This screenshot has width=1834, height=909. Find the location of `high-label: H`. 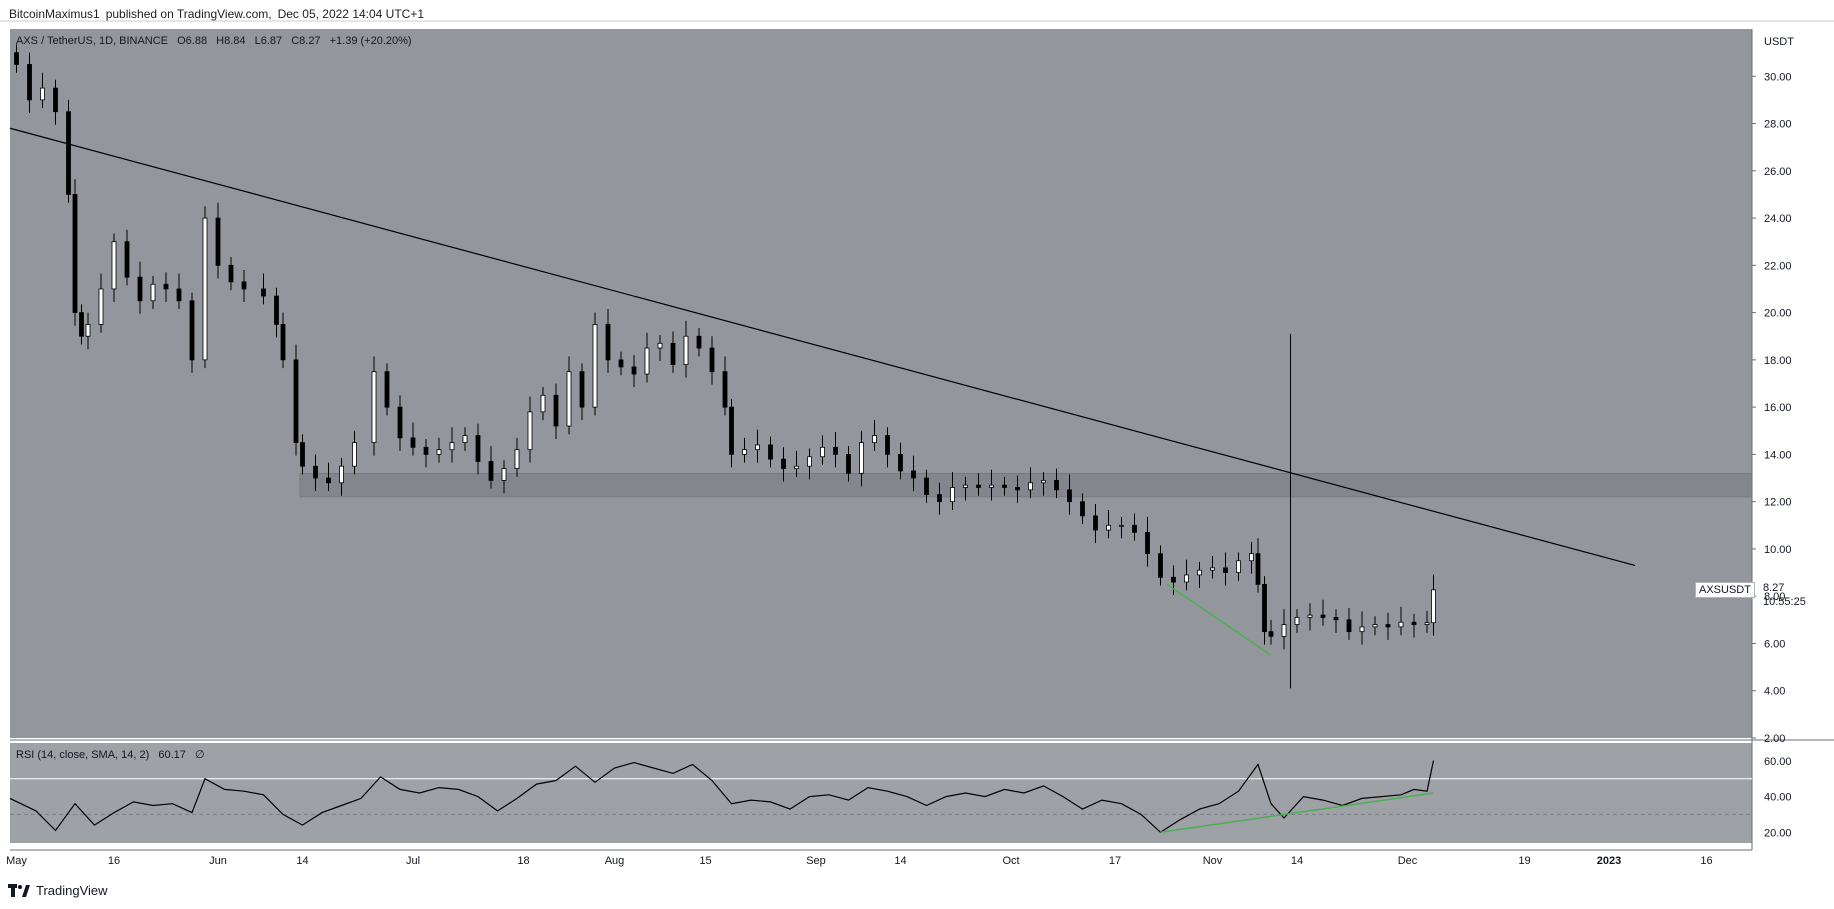

high-label: H is located at coordinates (220, 41).